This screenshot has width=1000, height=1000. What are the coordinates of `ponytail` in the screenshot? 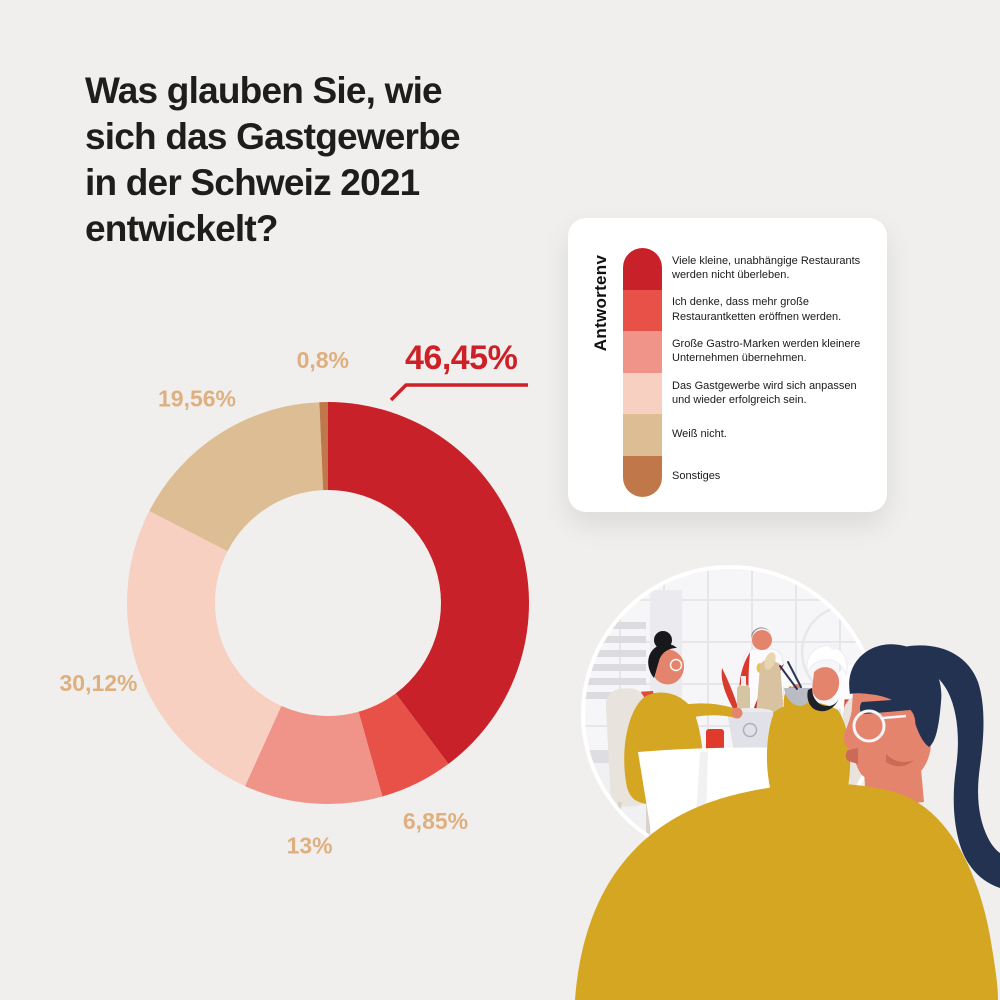 It's located at (946, 766).